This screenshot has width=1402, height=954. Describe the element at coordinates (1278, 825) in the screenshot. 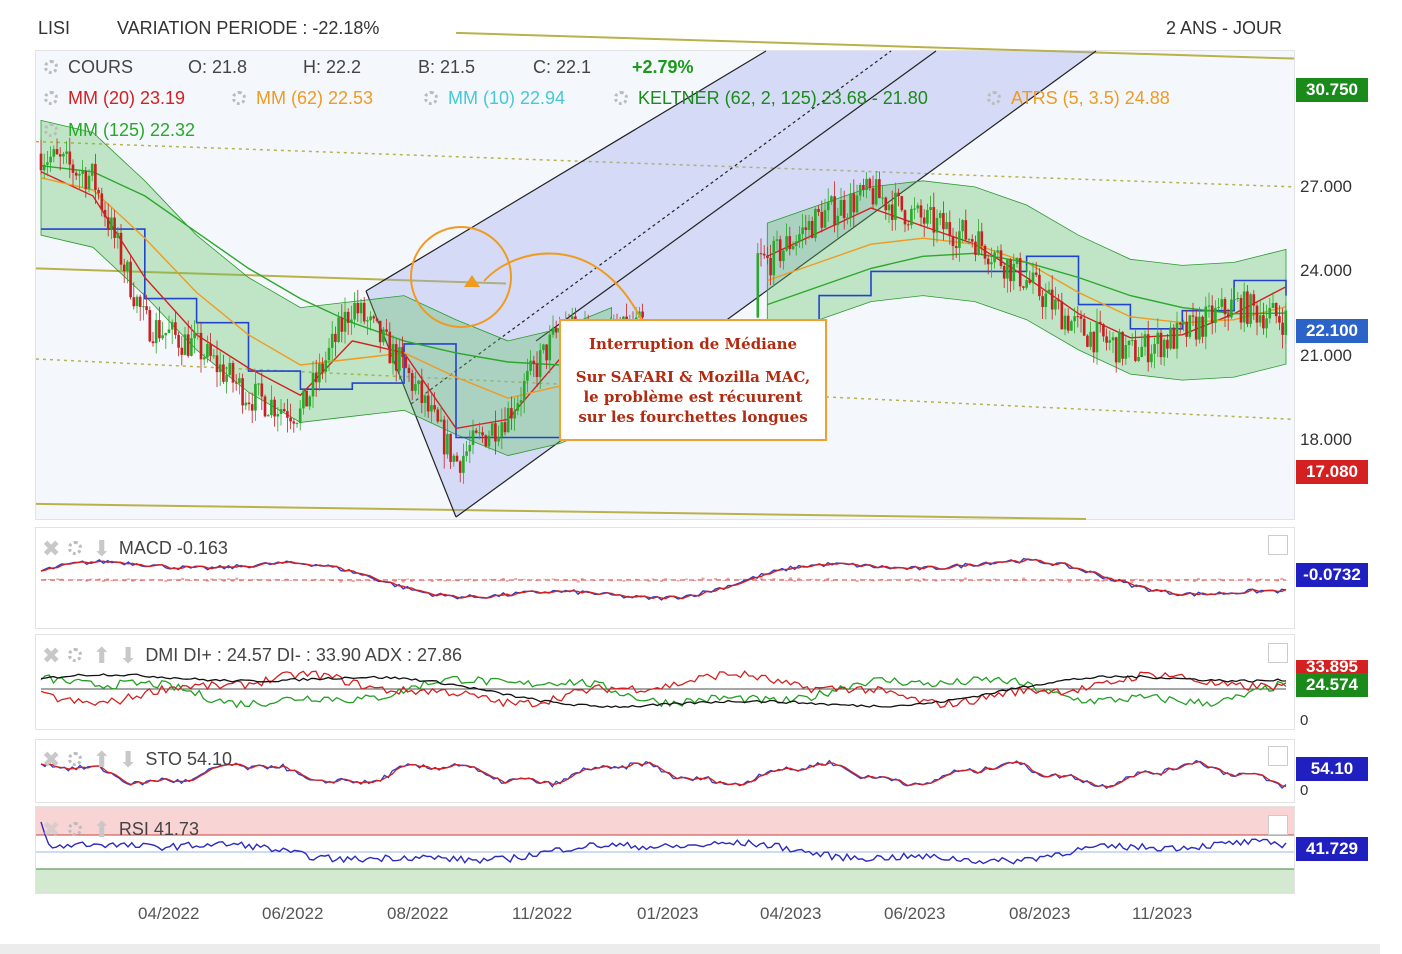

I see `rsi-checkbox` at that location.